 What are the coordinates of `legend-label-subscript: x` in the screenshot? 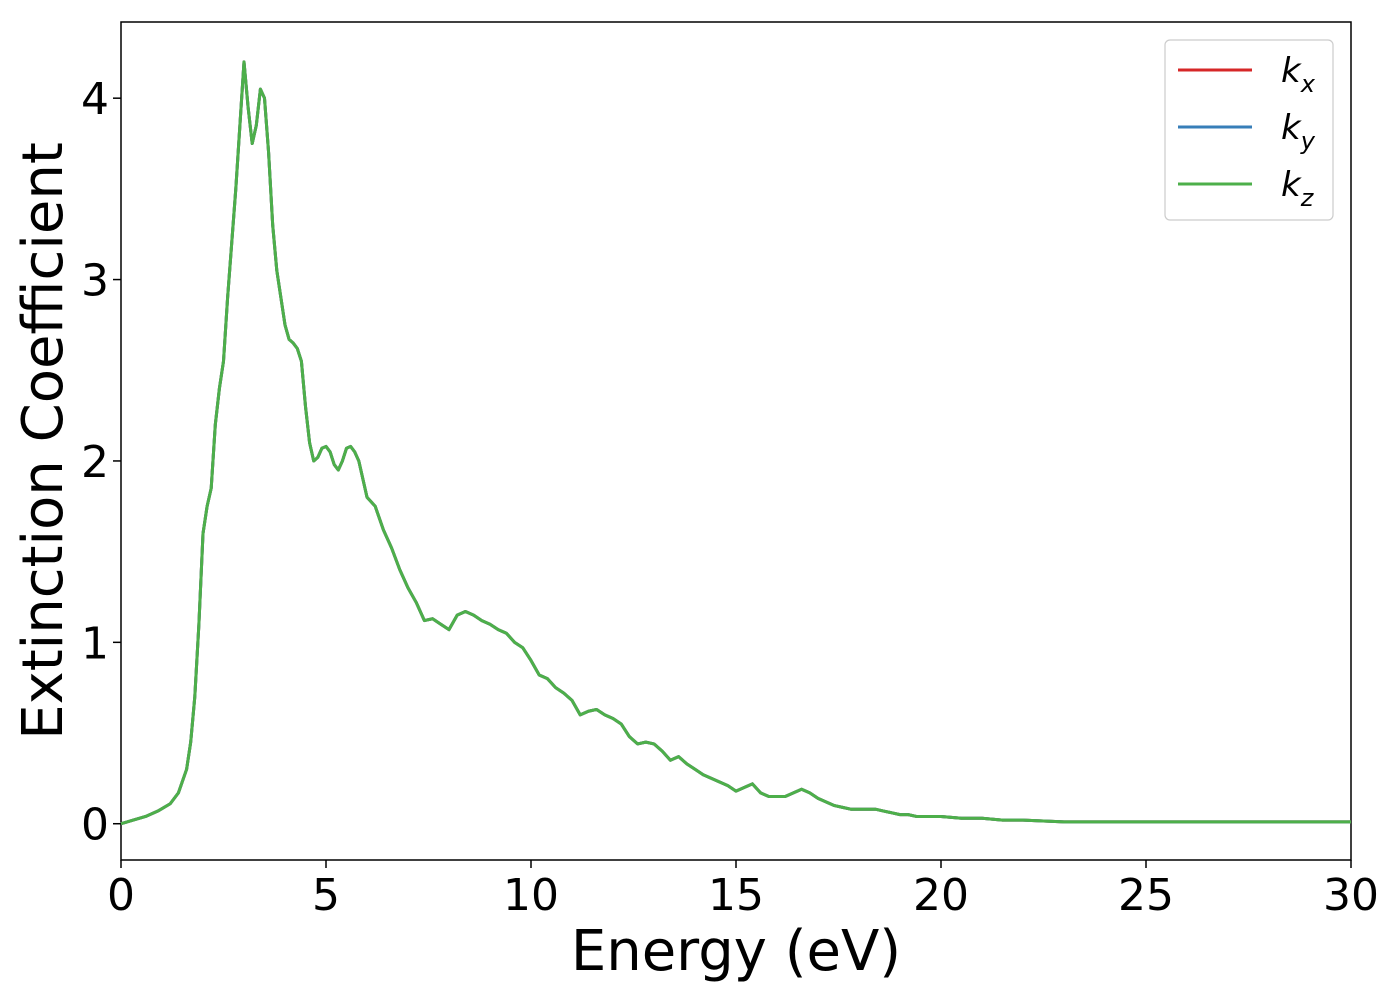 It's located at (1308, 84).